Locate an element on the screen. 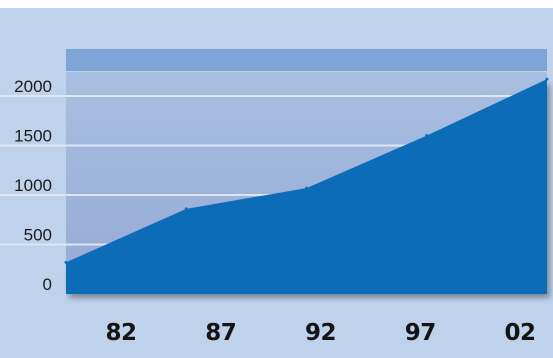 This screenshot has height=358, width=553. y-tick-label: 1500 is located at coordinates (33, 136).